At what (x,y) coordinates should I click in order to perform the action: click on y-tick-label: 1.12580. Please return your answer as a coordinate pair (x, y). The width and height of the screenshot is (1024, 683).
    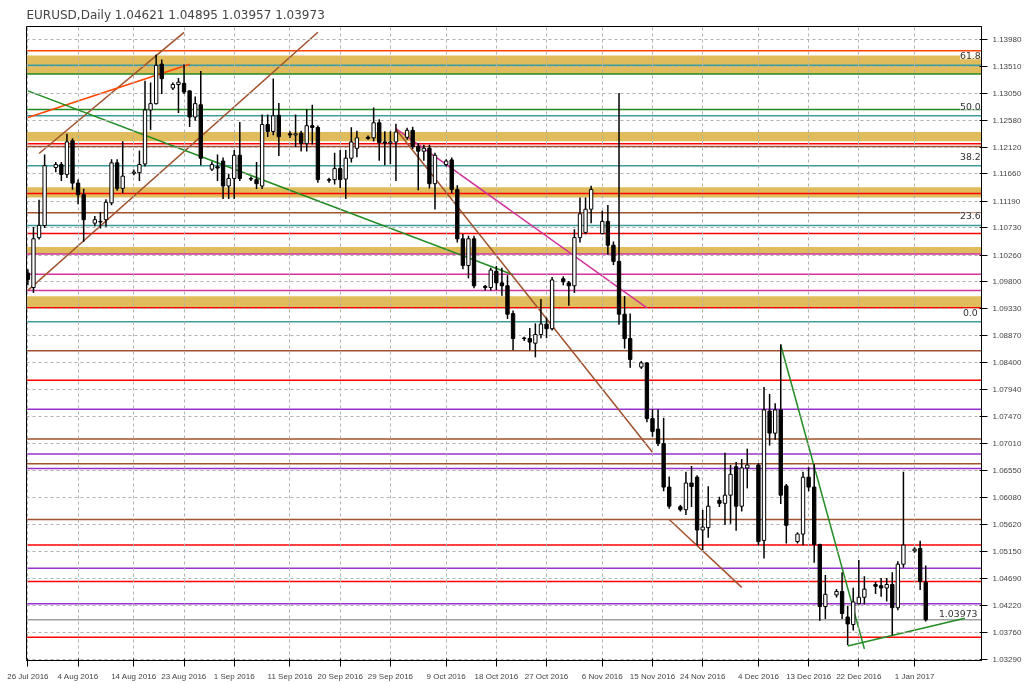
    Looking at the image, I should click on (1007, 120).